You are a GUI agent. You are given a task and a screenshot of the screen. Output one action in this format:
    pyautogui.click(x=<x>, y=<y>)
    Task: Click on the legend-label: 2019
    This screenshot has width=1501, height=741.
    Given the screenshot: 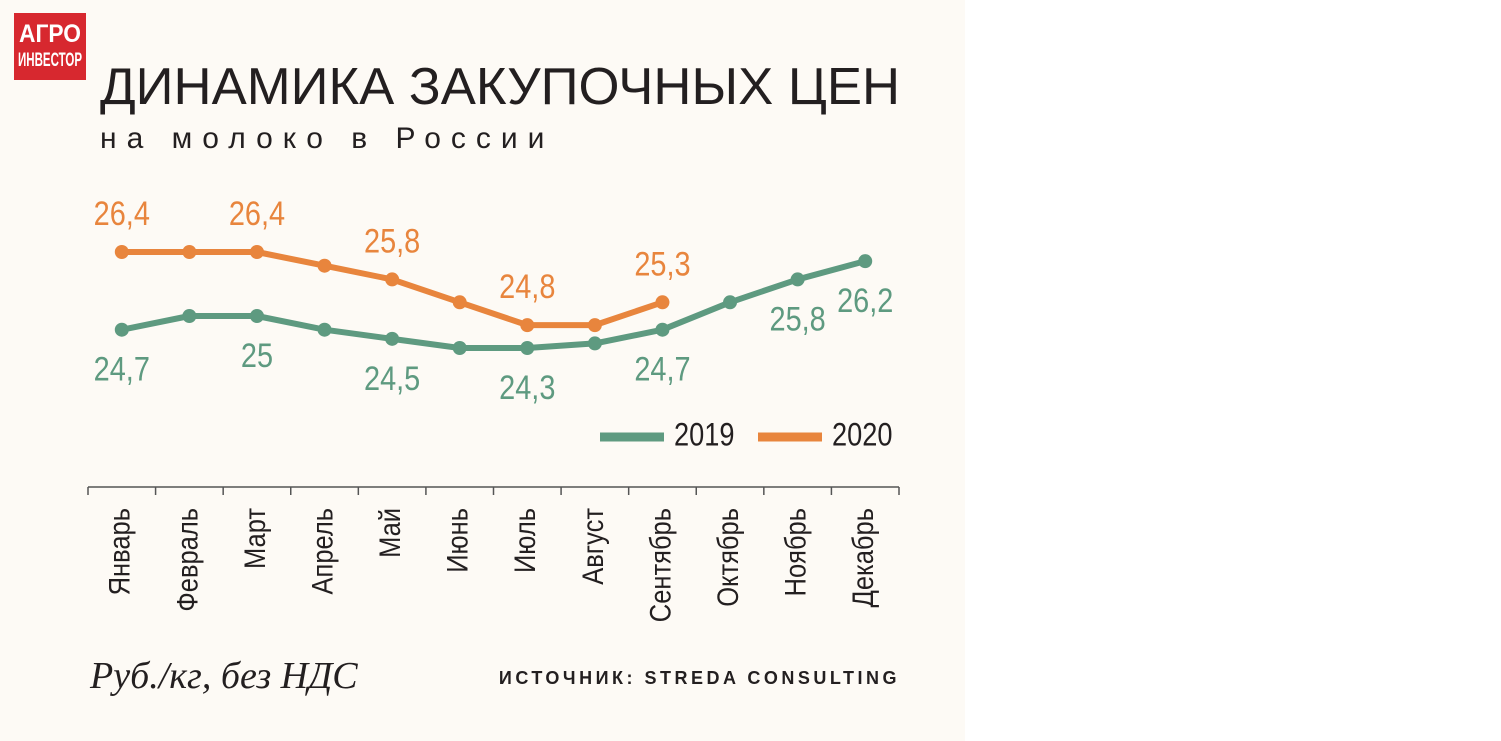 What is the action you would take?
    pyautogui.click(x=704, y=435)
    